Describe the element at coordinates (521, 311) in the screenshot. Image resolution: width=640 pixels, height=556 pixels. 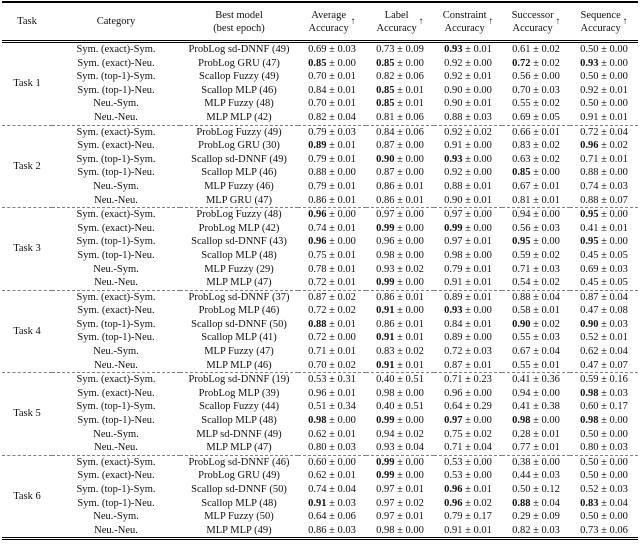
I see `metric-mean: 0.58` at that location.